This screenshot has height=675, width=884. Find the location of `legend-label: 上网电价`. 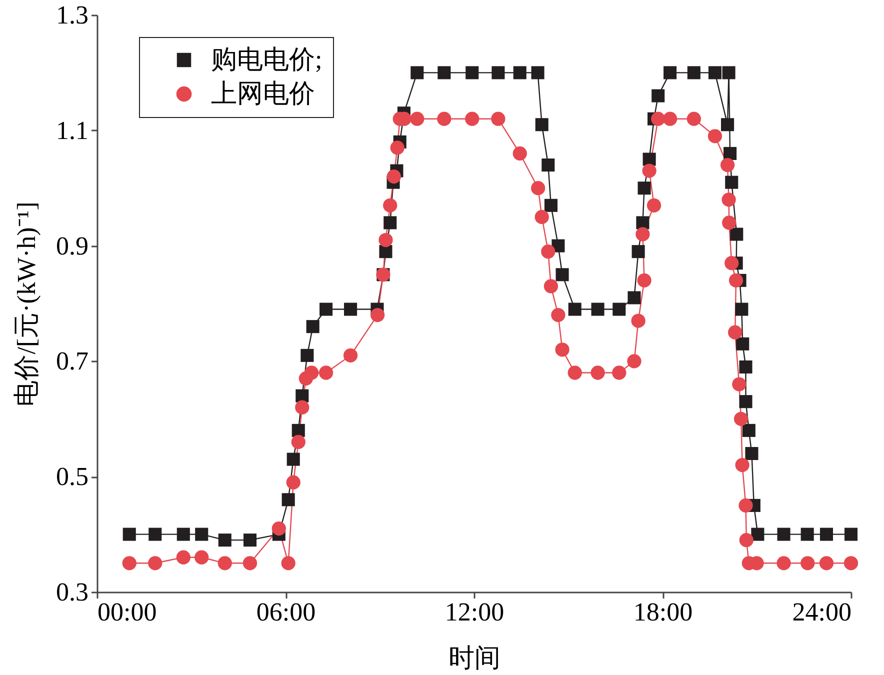

legend-label: 上网电价 is located at coordinates (263, 93).